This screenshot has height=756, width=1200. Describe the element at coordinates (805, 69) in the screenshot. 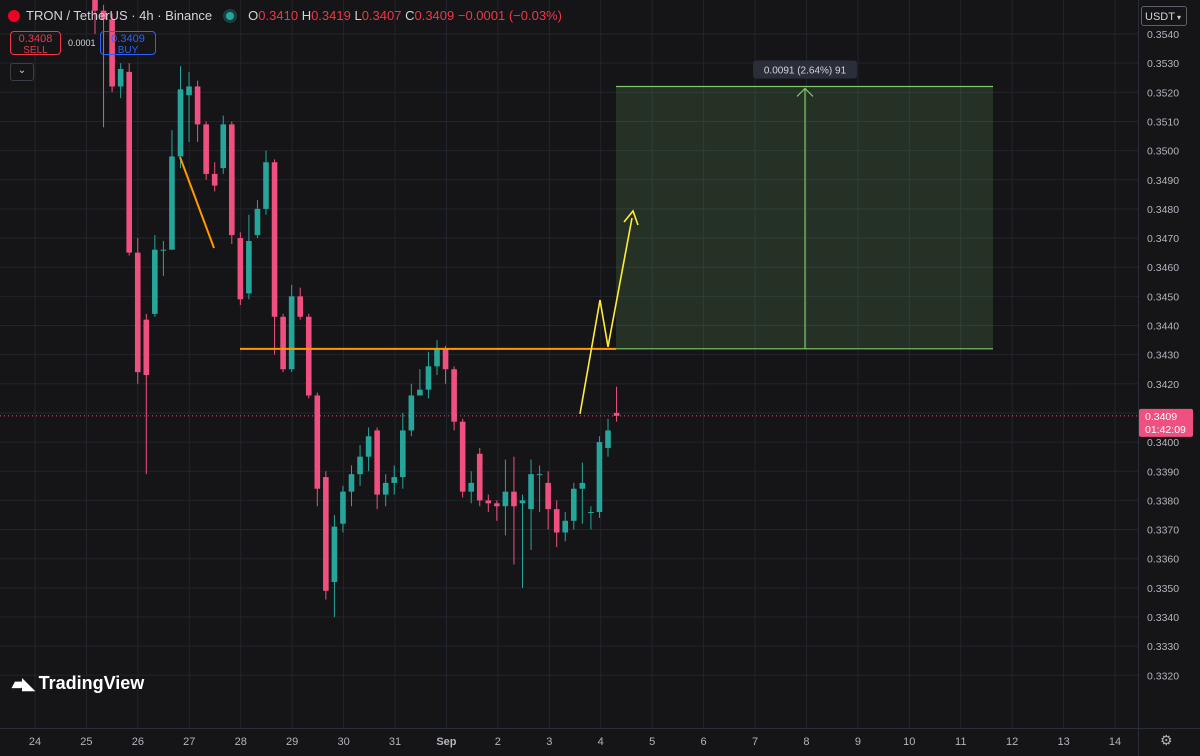

I see `target-measure-label: 0.0091 (2.64%) 91` at that location.